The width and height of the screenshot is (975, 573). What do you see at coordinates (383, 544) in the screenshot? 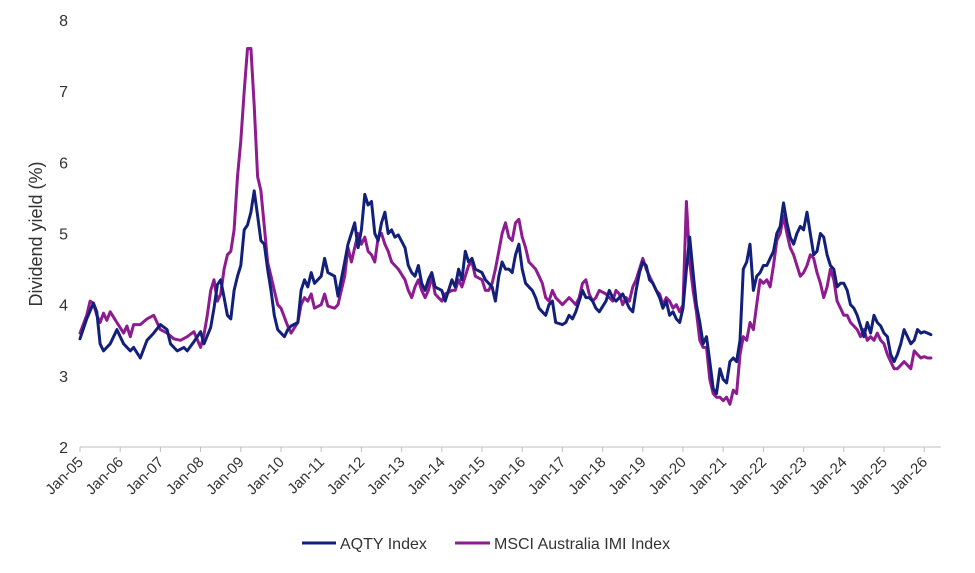
I see `legend-label-0: AQTY Index` at bounding box center [383, 544].